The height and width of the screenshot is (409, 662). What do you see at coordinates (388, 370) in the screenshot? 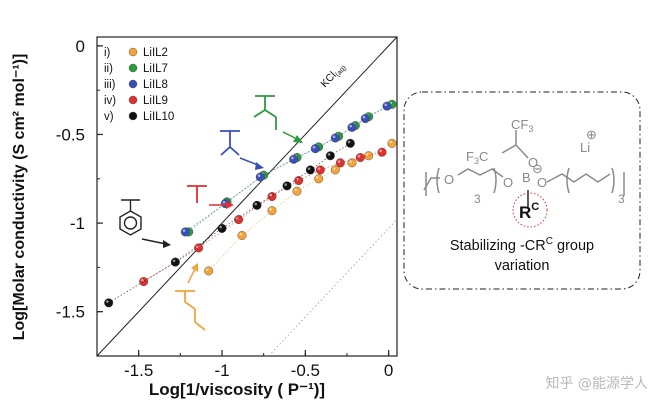
I see `x-tick-label: 0` at bounding box center [388, 370].